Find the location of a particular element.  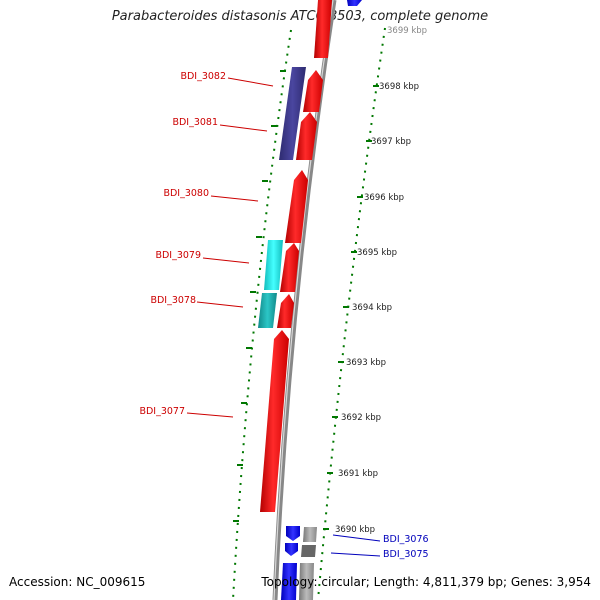

gene-label: BDI_3080 is located at coordinates (186, 193).